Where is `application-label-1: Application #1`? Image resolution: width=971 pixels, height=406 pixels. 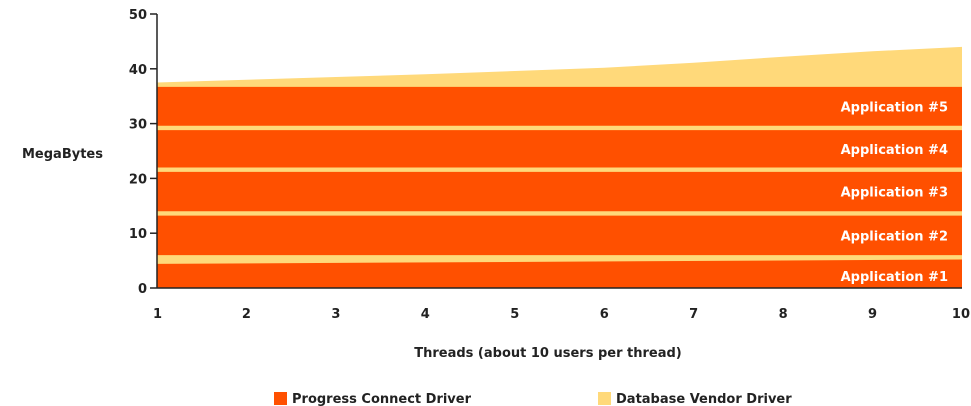
application-label-1: Application #1 is located at coordinates (894, 277).